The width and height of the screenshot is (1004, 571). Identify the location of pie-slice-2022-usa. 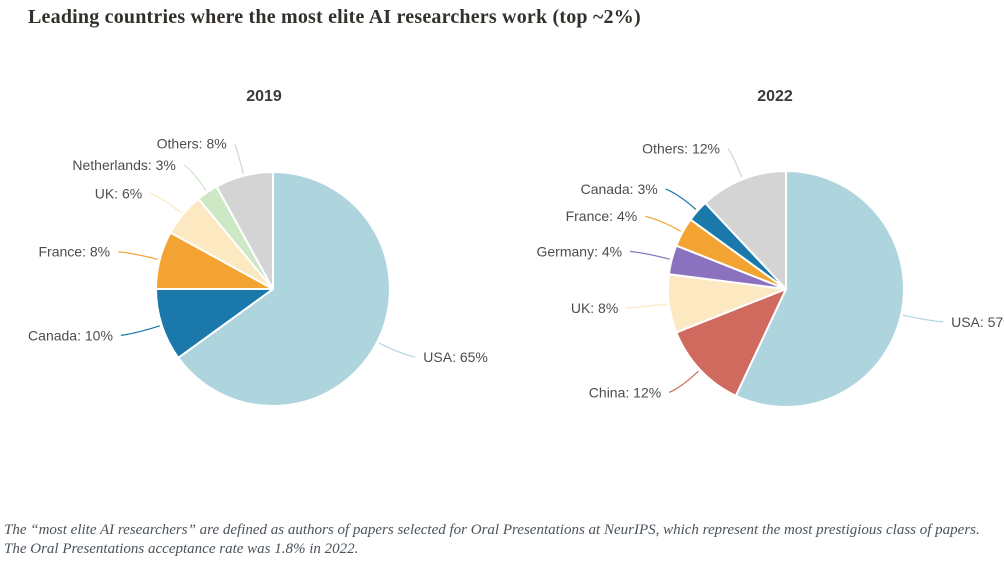
(819, 289).